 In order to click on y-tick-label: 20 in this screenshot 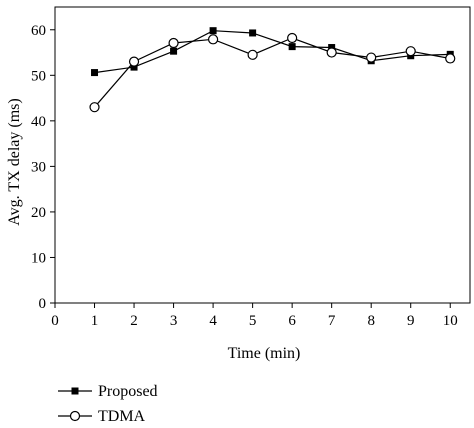, I will do `click(38, 213)`.